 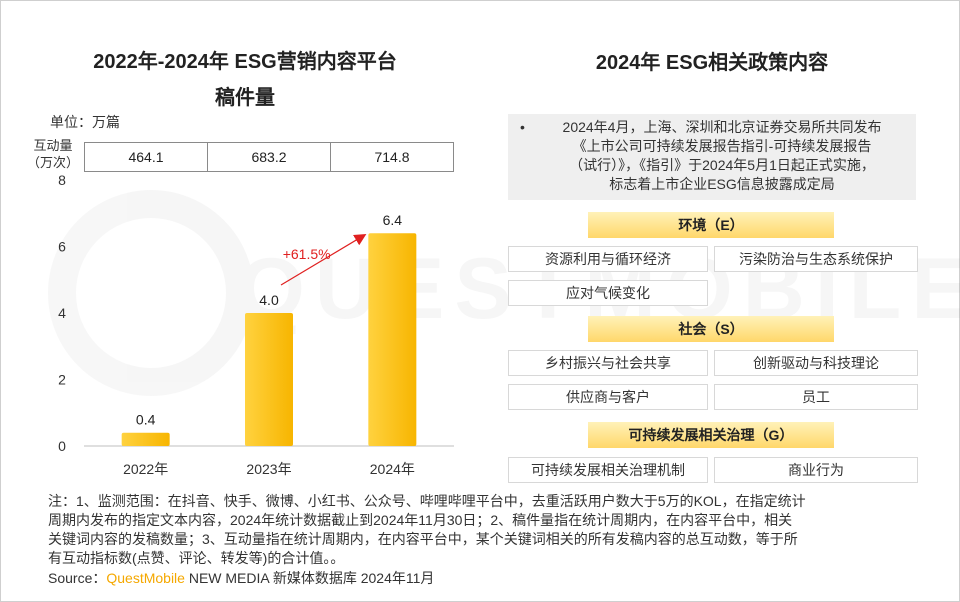 I want to click on y-tick-label-4: 8, so click(x=62, y=180).